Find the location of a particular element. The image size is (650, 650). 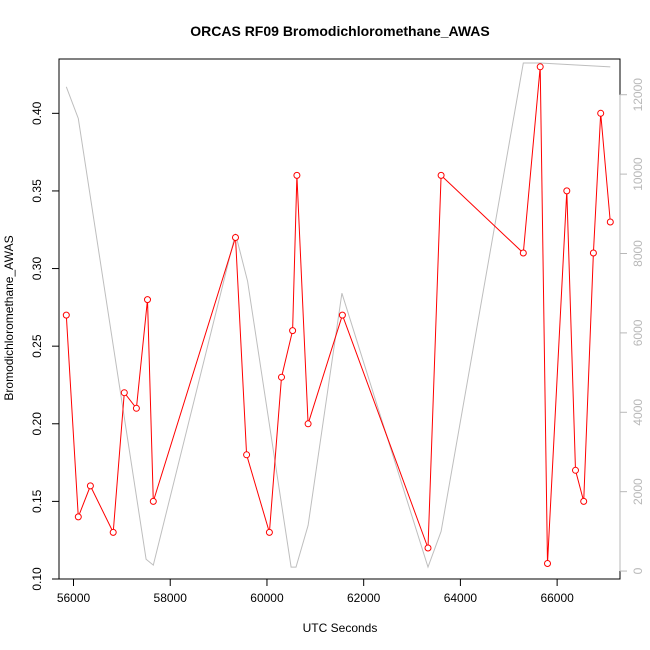

y-tick-label: 0.30 is located at coordinates (37, 269).